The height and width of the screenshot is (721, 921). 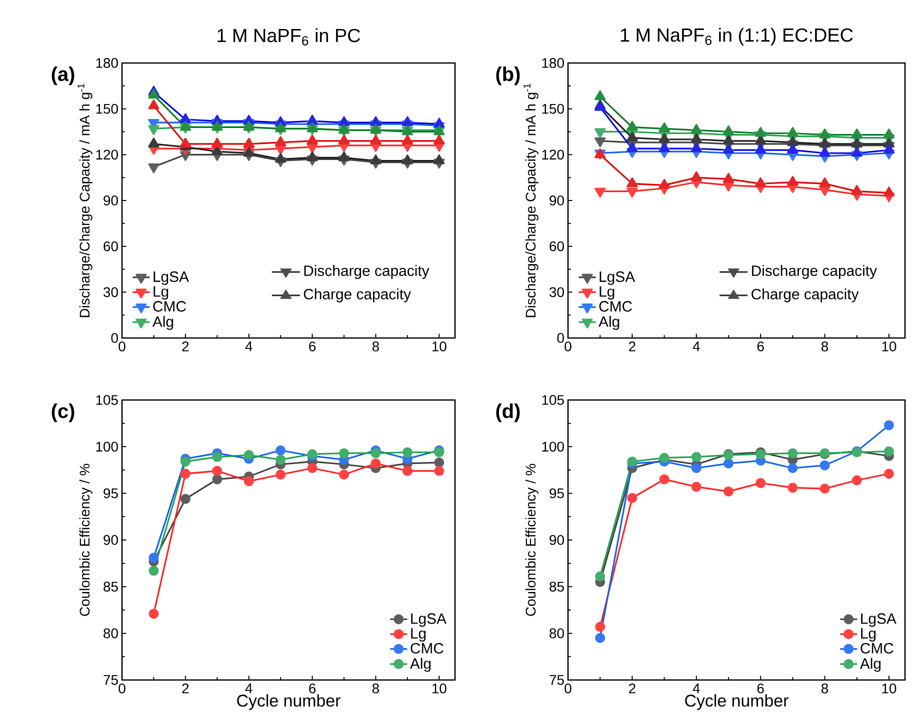 I want to click on text: (b), so click(x=508, y=76).